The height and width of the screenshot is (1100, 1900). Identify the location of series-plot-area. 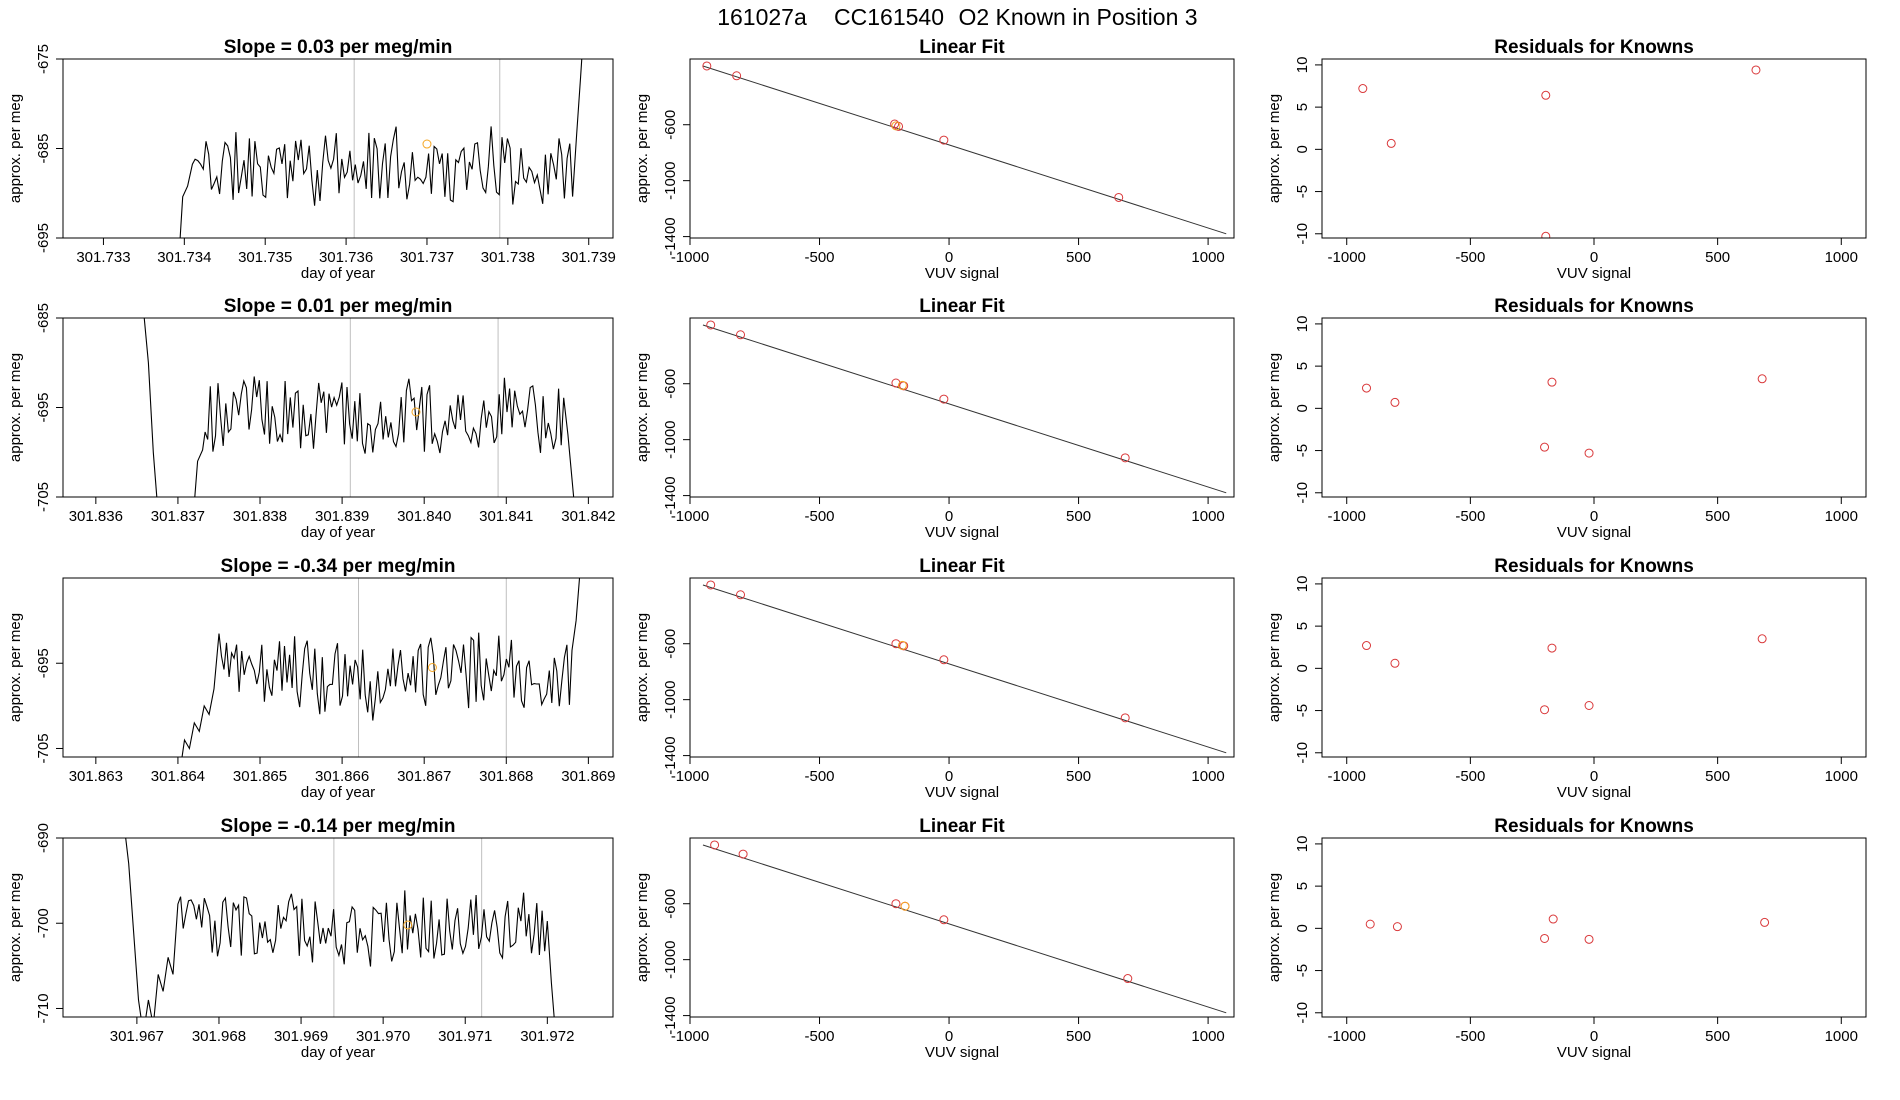
(359, 407).